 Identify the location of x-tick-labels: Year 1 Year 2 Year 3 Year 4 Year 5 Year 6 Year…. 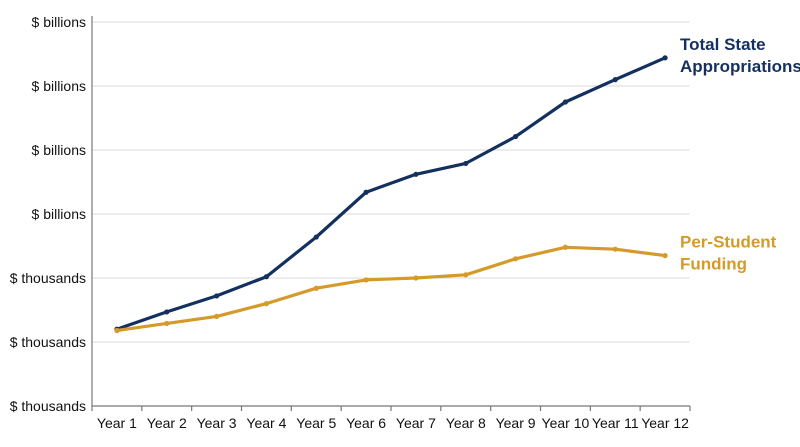
(393, 423).